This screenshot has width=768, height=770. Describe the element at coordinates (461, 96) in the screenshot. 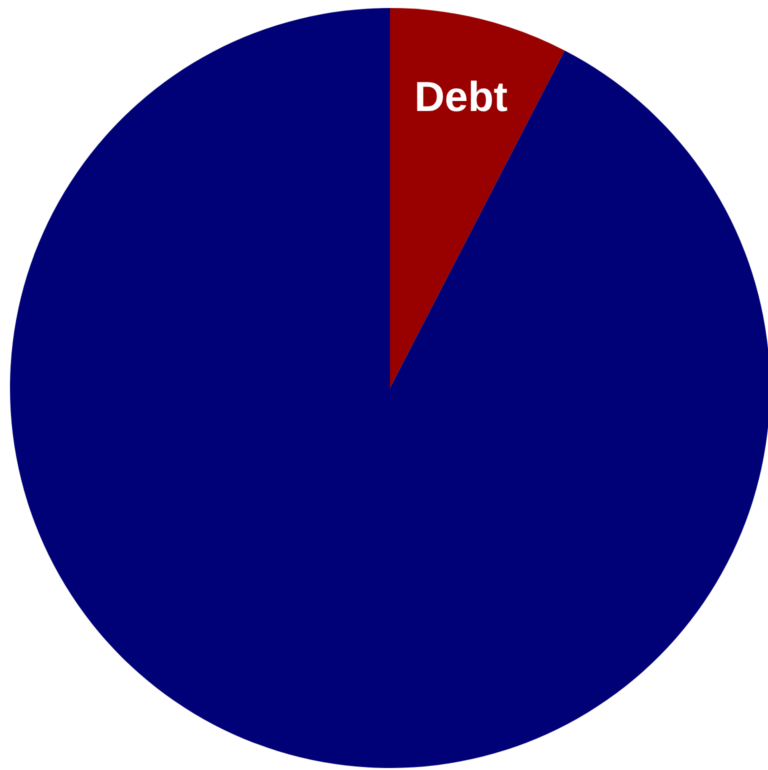

I see `slice-label: Debt` at that location.